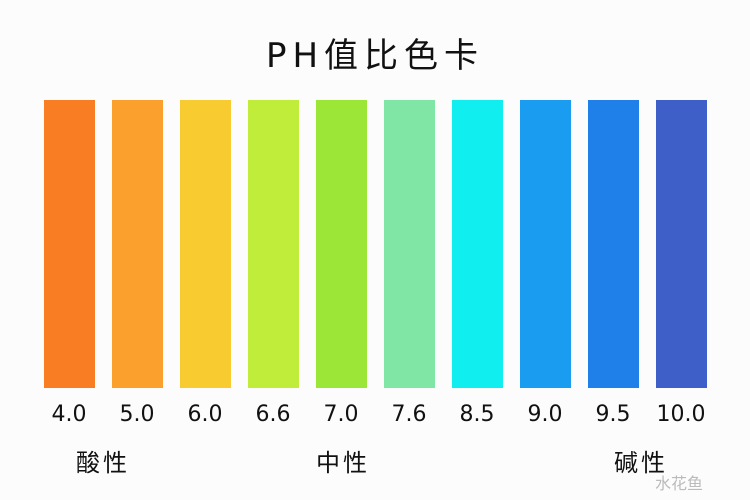 The width and height of the screenshot is (750, 500). What do you see at coordinates (69, 414) in the screenshot?
I see `ph-value-label: 4.0` at bounding box center [69, 414].